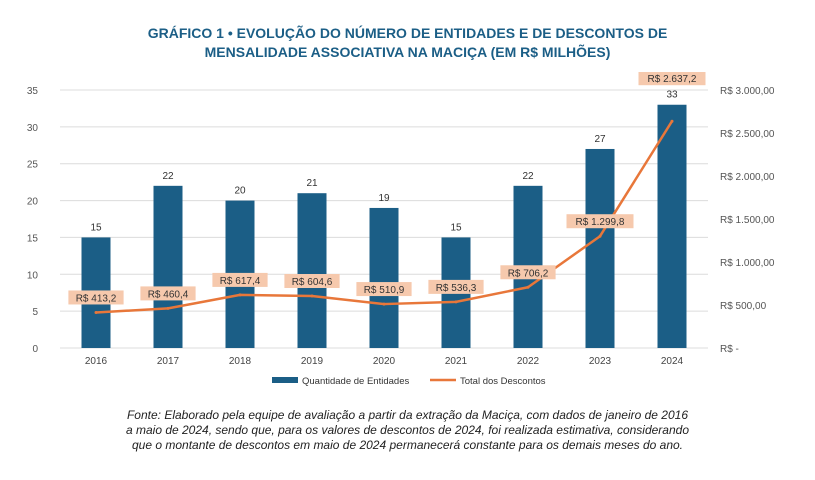 The height and width of the screenshot is (480, 815). Describe the element at coordinates (672, 361) in the screenshot. I see `x-tick-label: 2024` at that location.